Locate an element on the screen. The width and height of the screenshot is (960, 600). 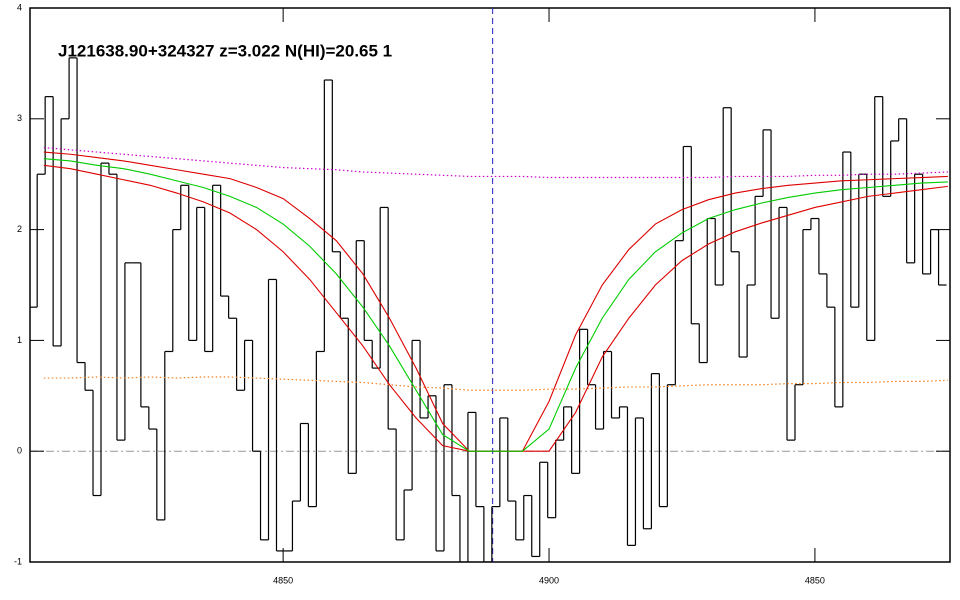
y-tick-label: 3 is located at coordinates (19, 118).